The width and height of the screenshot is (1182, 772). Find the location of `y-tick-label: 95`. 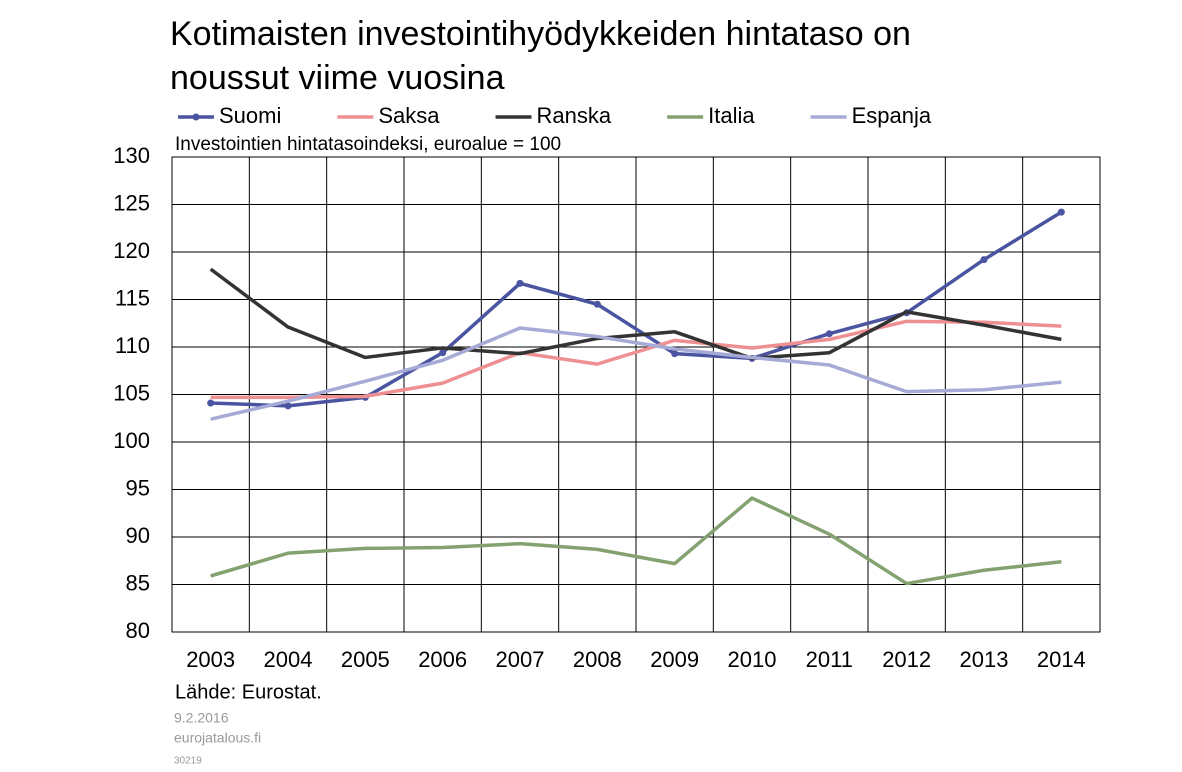

y-tick-label: 95 is located at coordinates (138, 487).